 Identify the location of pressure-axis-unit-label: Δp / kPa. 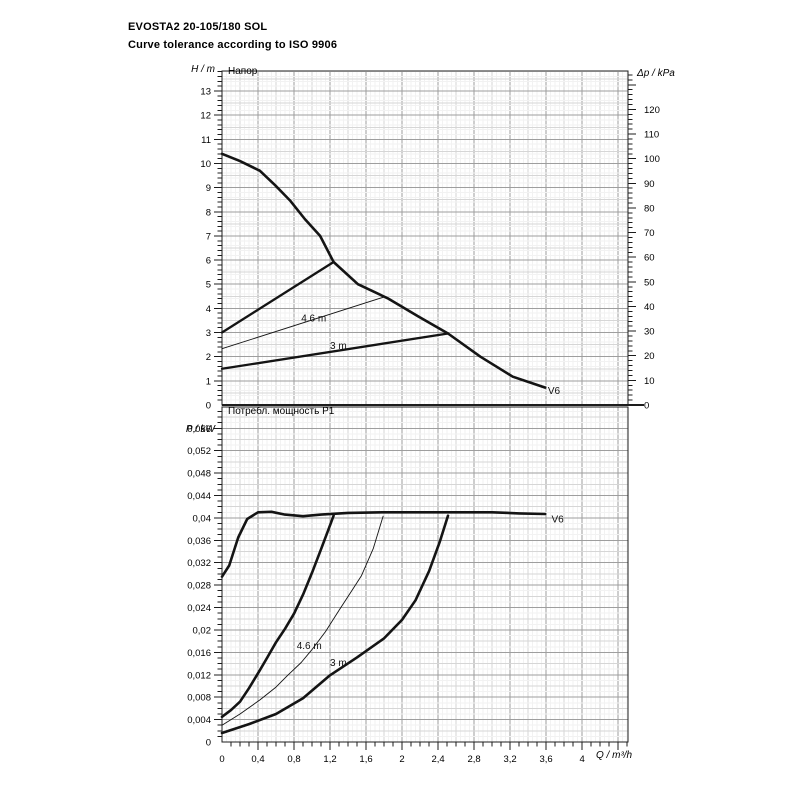
(656, 73).